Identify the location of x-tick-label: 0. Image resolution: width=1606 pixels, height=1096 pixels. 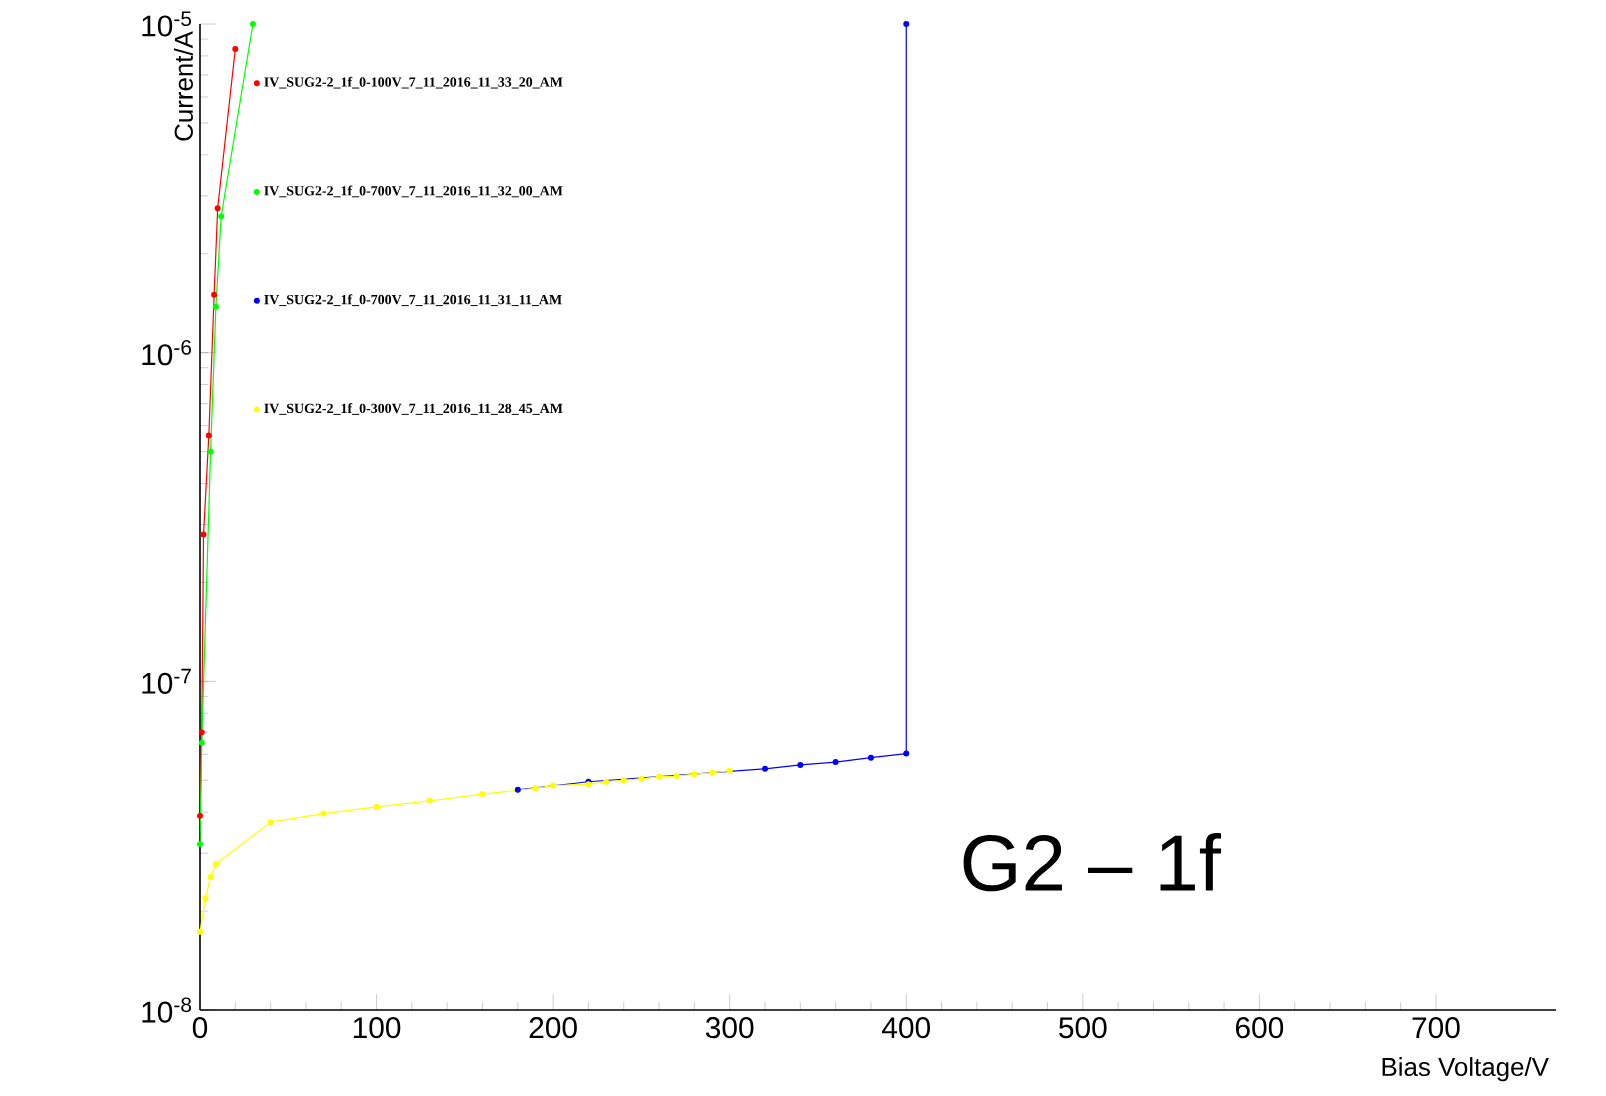
(200, 1028).